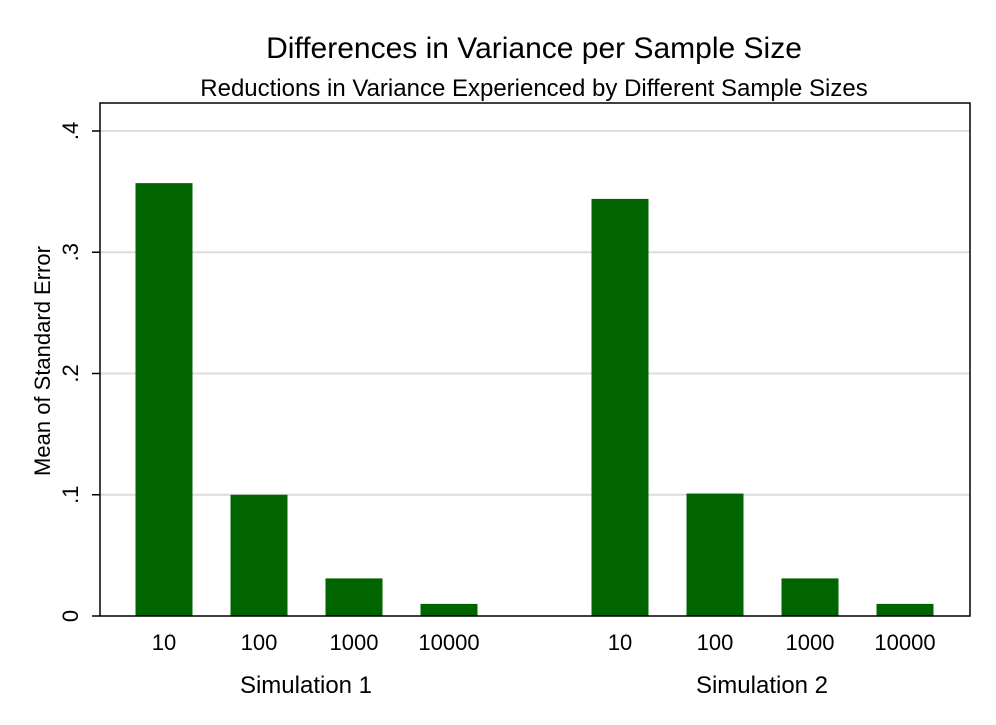  Describe the element at coordinates (70, 616) in the screenshot. I see `y-tick-label: 0` at that location.